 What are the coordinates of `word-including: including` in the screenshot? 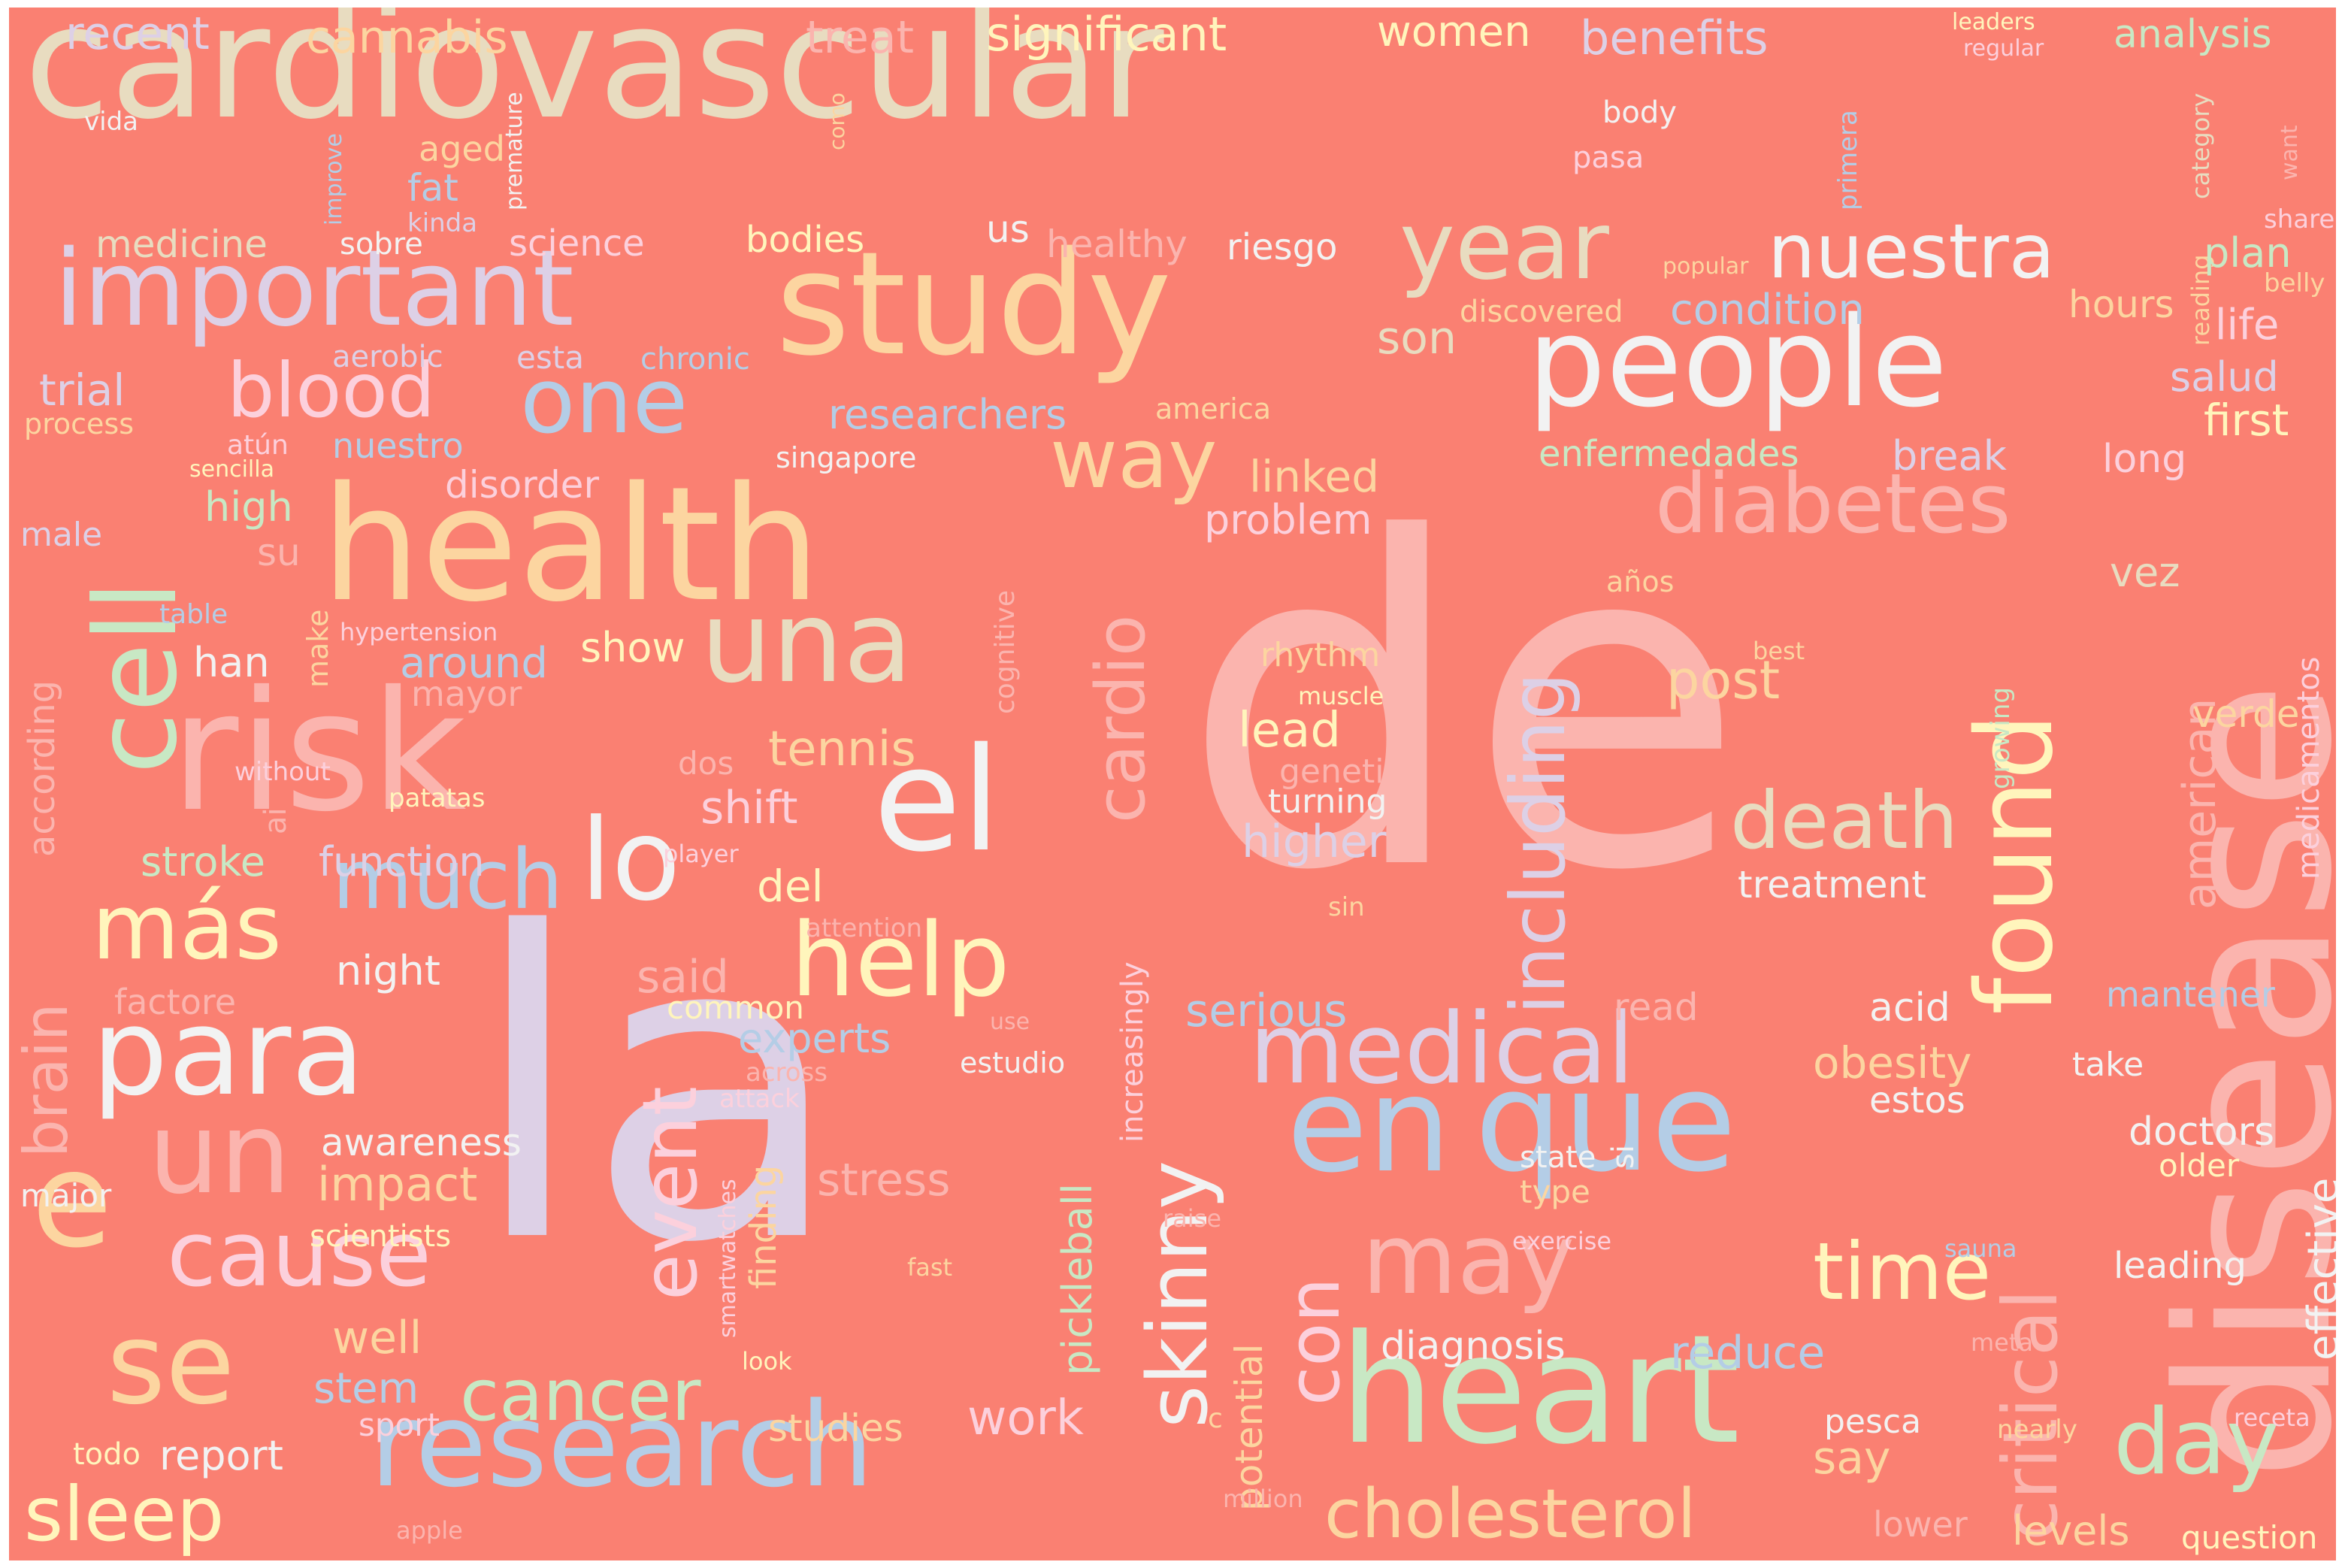 It's located at (1538, 843).